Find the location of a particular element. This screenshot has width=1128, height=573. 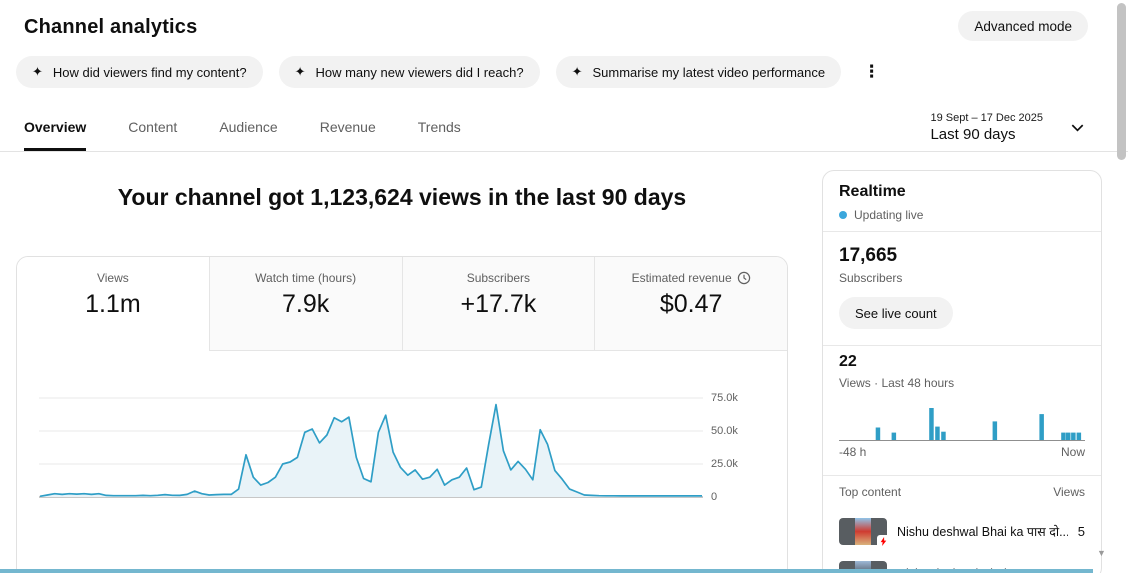

shorts-badge-icon is located at coordinates (883, 541).